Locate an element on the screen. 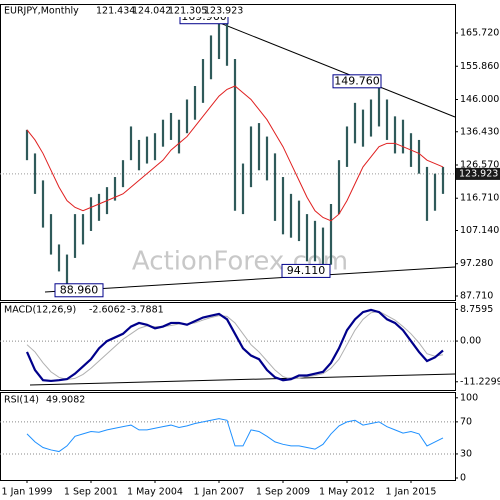  resistance-trendline is located at coordinates (330, 67).